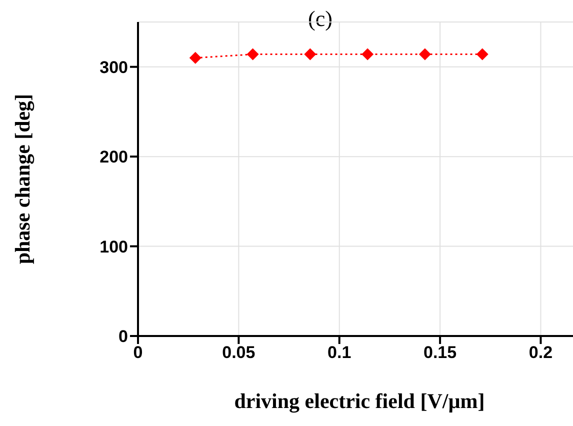 This screenshot has width=573, height=426. I want to click on x-axis-title: driving electric field [V/µm], so click(359, 401).